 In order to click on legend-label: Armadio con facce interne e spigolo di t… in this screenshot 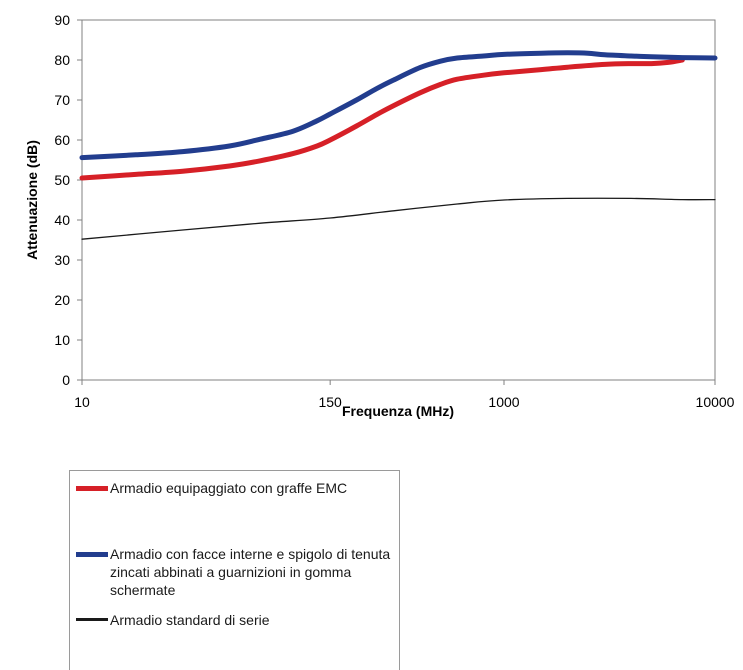, I will do `click(250, 572)`.